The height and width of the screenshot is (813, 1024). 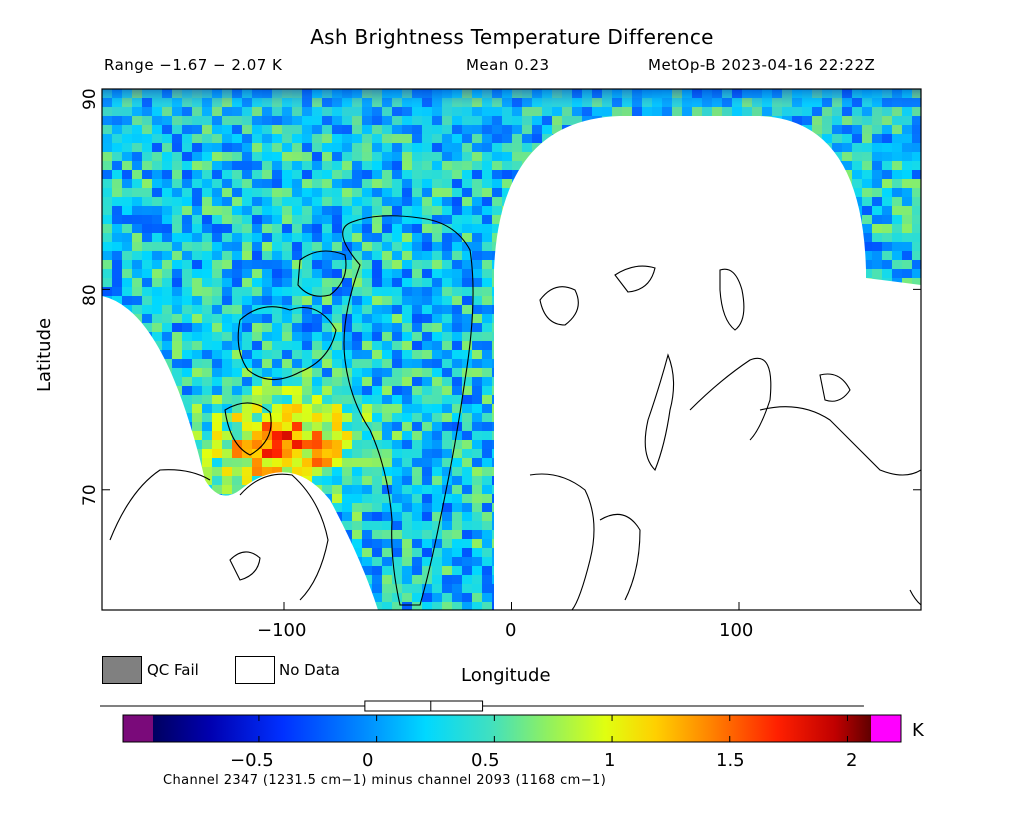 I want to click on colorbar-tick-label: 1.5, so click(x=730, y=760).